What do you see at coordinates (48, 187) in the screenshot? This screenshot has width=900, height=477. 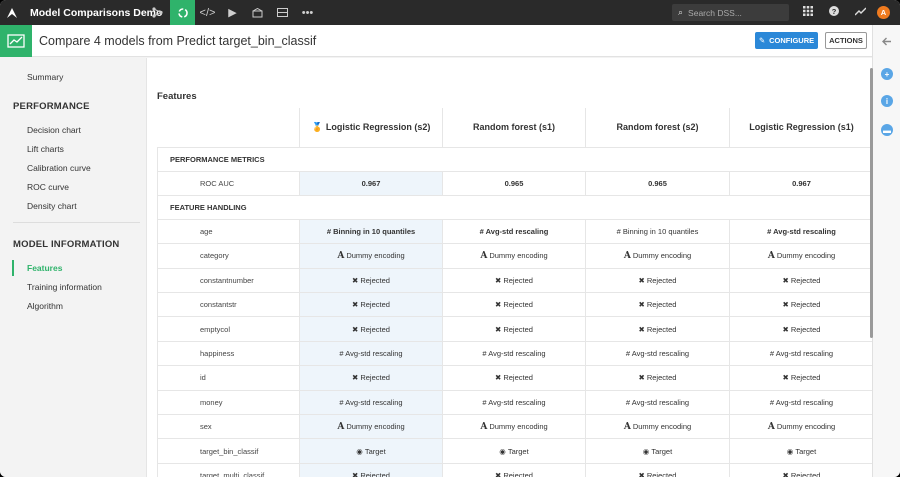 I see `sidebar-item-roc-curve: ROC curve` at bounding box center [48, 187].